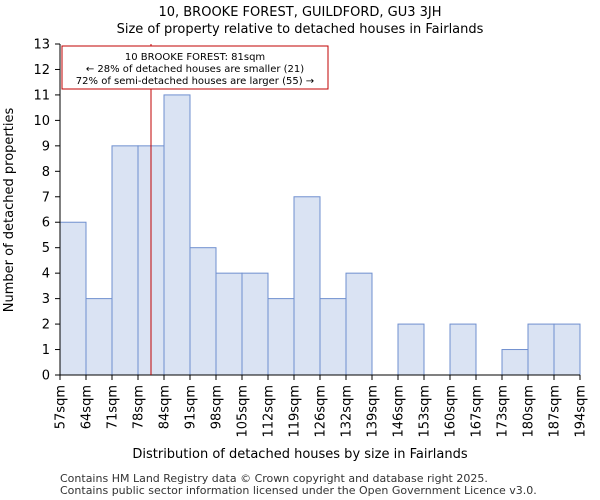 The width and height of the screenshot is (600, 500). Describe the element at coordinates (125, 260) in the screenshot. I see `bar-71sqm` at that location.